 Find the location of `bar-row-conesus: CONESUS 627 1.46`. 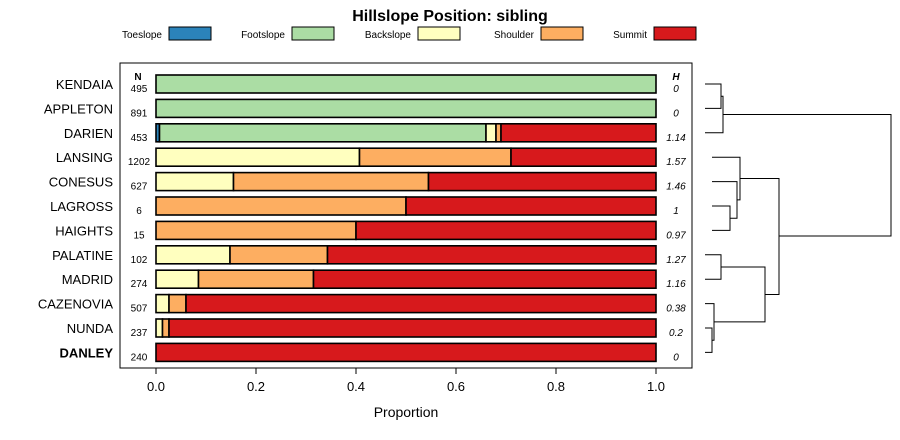

bar-row-conesus: CONESUS 627 1.46 is located at coordinates (367, 182).